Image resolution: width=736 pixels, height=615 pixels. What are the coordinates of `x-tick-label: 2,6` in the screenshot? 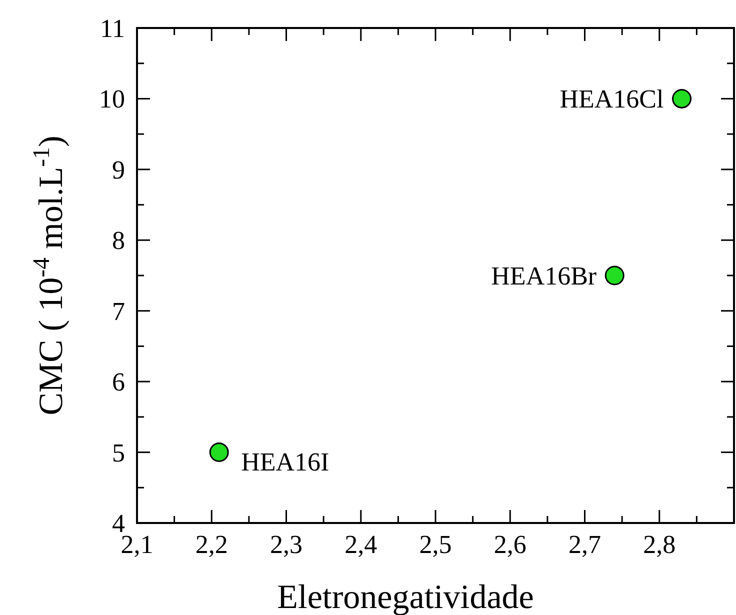 It's located at (510, 544).